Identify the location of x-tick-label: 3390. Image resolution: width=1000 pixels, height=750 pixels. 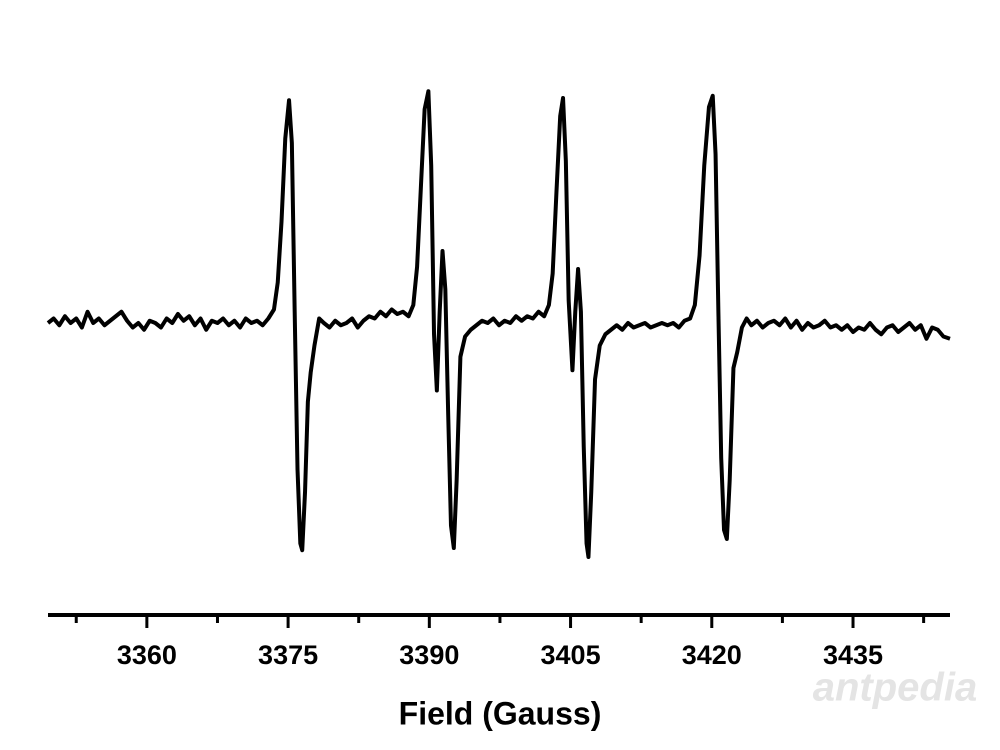
(429, 655).